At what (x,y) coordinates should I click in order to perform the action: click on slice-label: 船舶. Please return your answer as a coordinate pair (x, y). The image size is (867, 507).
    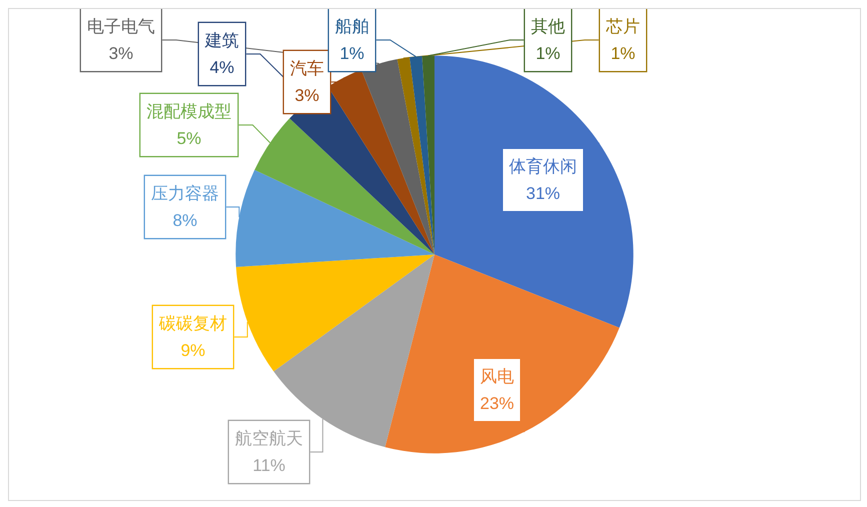
    Looking at the image, I should click on (352, 26).